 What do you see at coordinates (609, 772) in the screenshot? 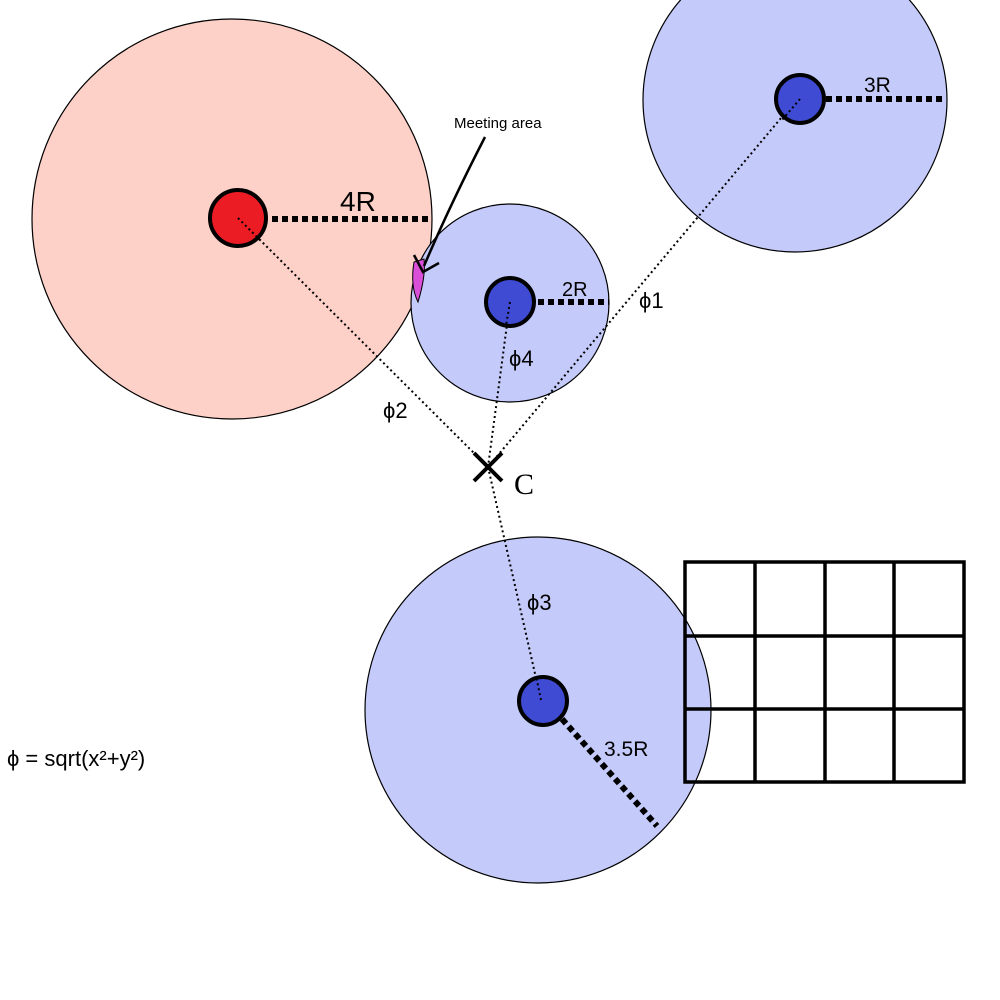
I see `radius-line-3-5r` at bounding box center [609, 772].